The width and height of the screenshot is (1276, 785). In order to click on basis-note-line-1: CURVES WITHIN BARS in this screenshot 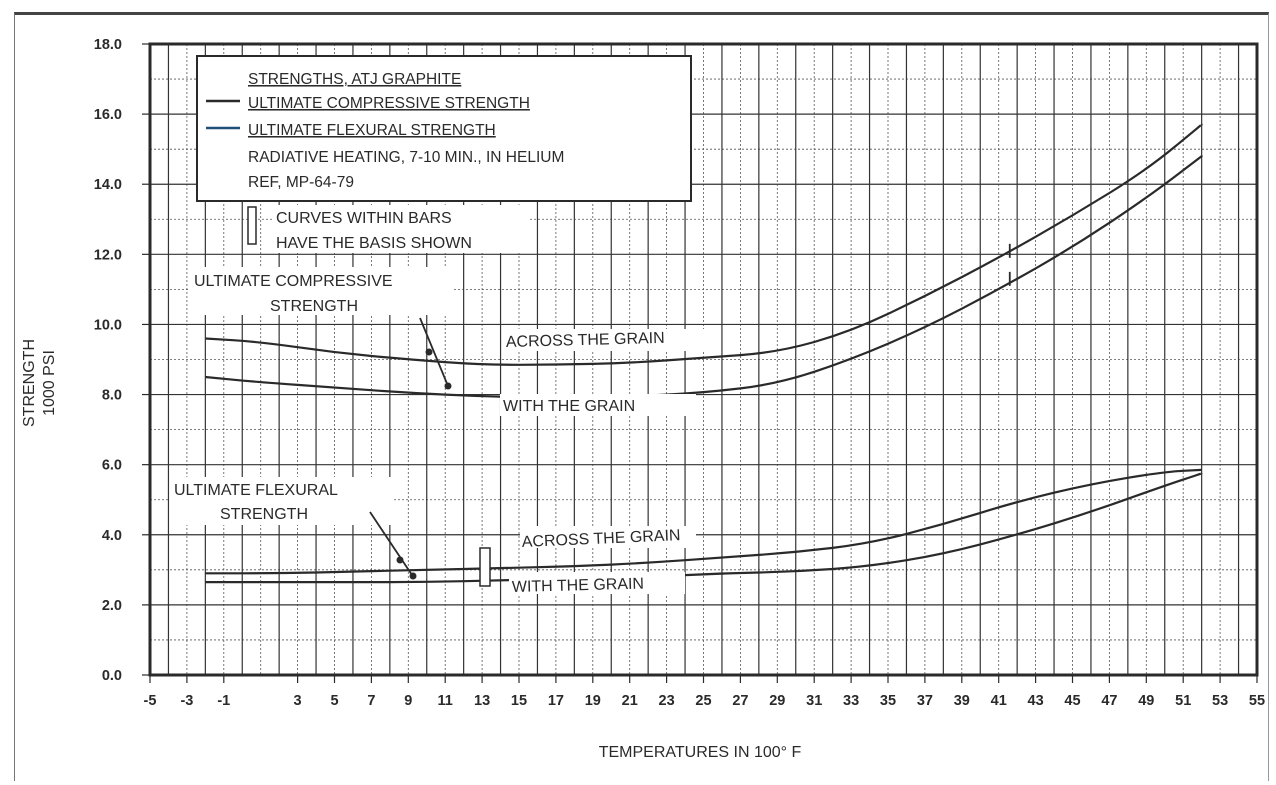, I will do `click(364, 218)`.